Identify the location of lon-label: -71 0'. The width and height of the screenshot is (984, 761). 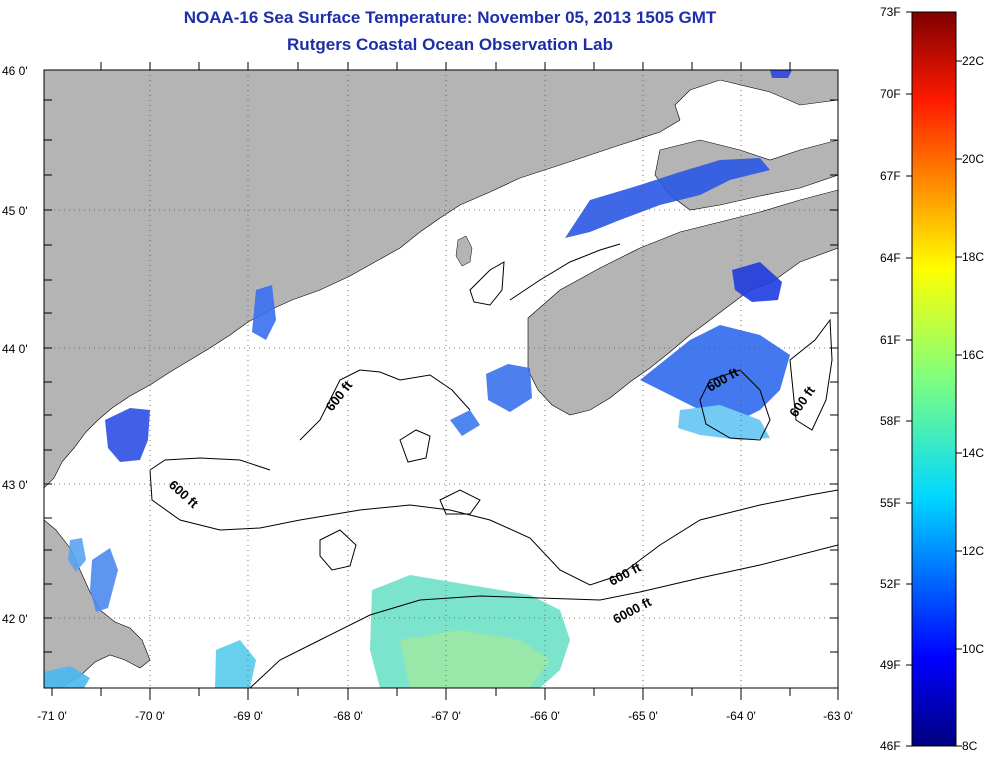
(52, 716).